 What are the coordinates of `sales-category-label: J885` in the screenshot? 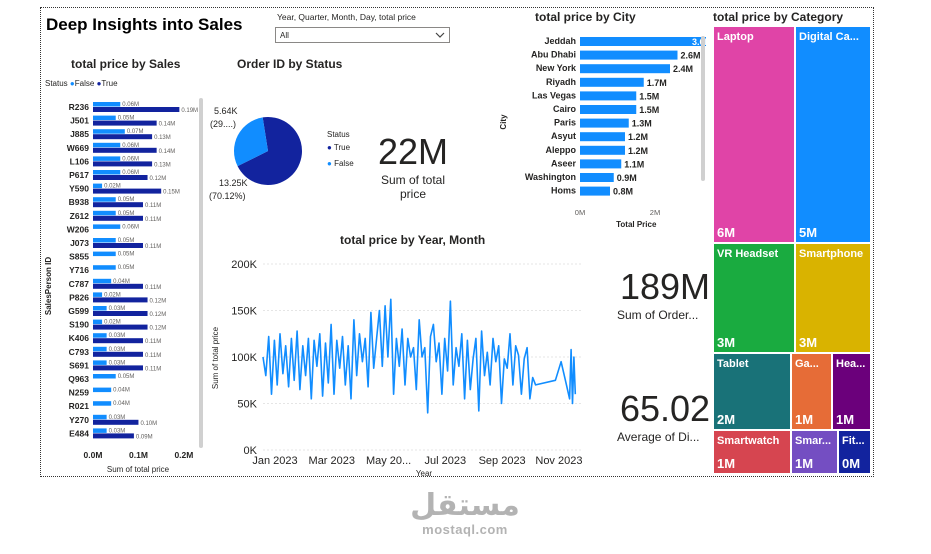 It's located at (79, 134).